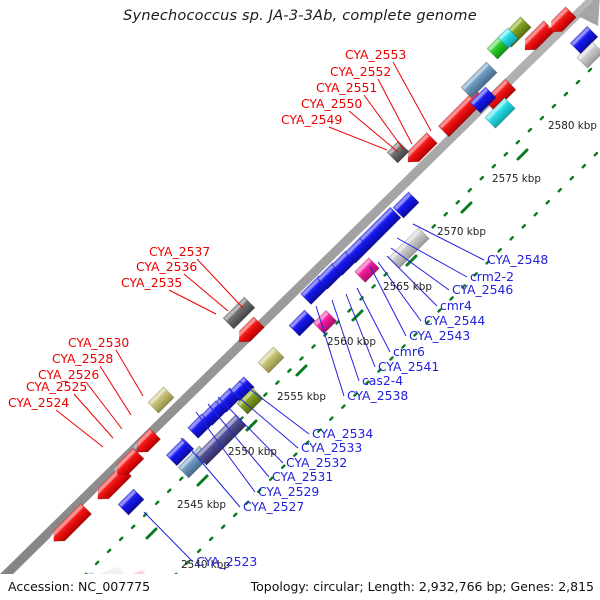  Describe the element at coordinates (56, 386) in the screenshot. I see `gene-label-cya_2525: CYA_2525` at that location.